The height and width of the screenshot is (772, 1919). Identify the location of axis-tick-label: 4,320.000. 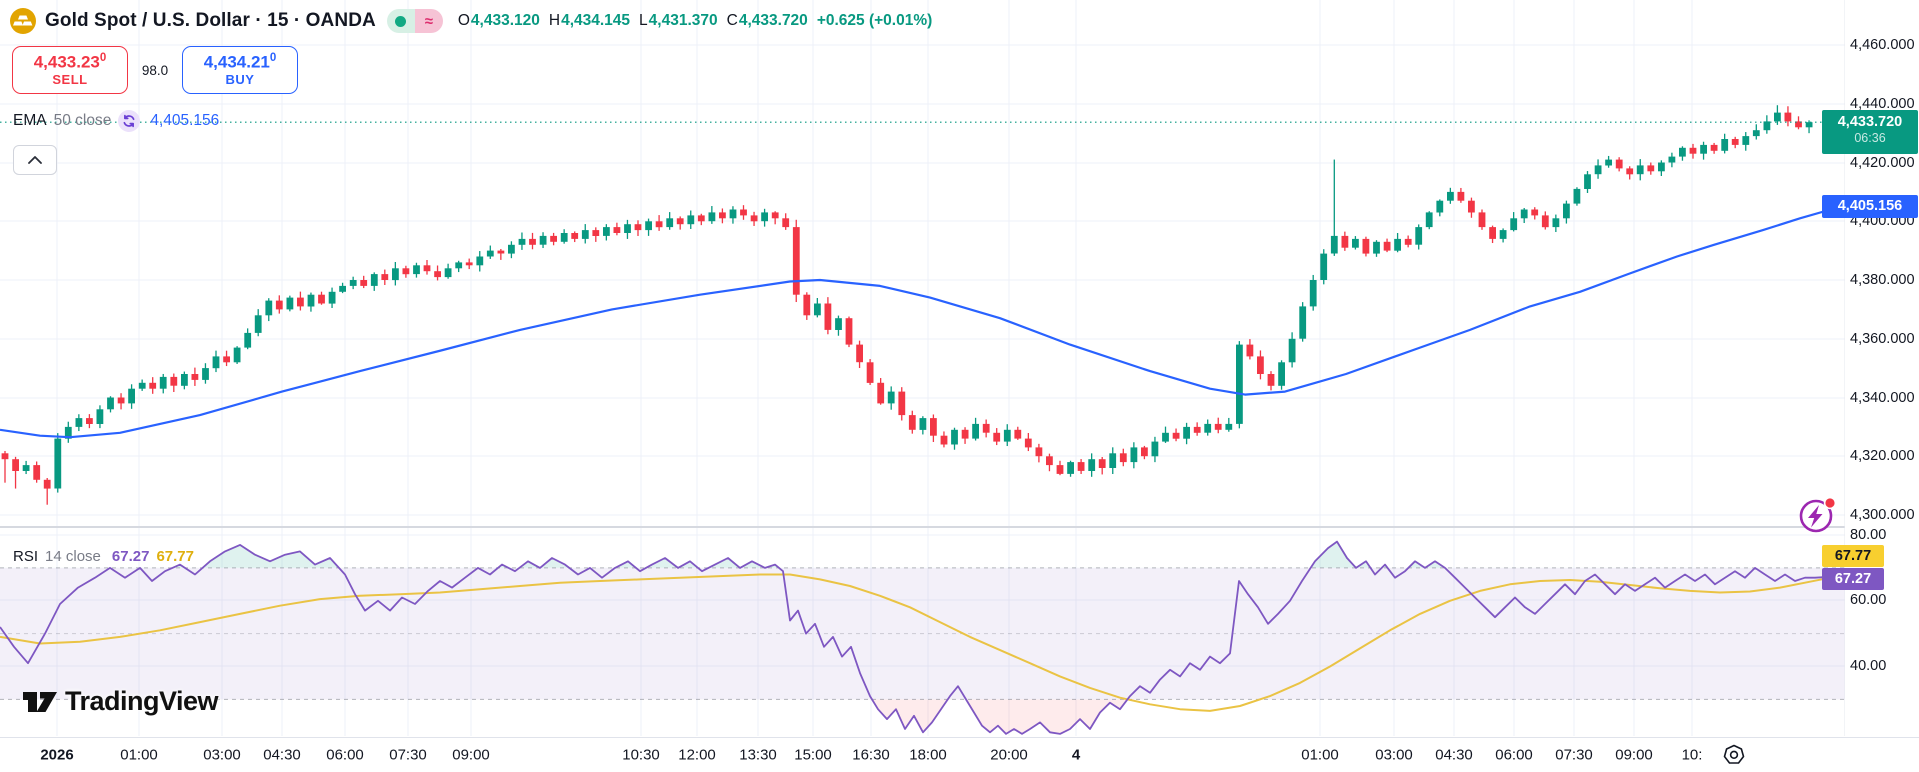
(1882, 456).